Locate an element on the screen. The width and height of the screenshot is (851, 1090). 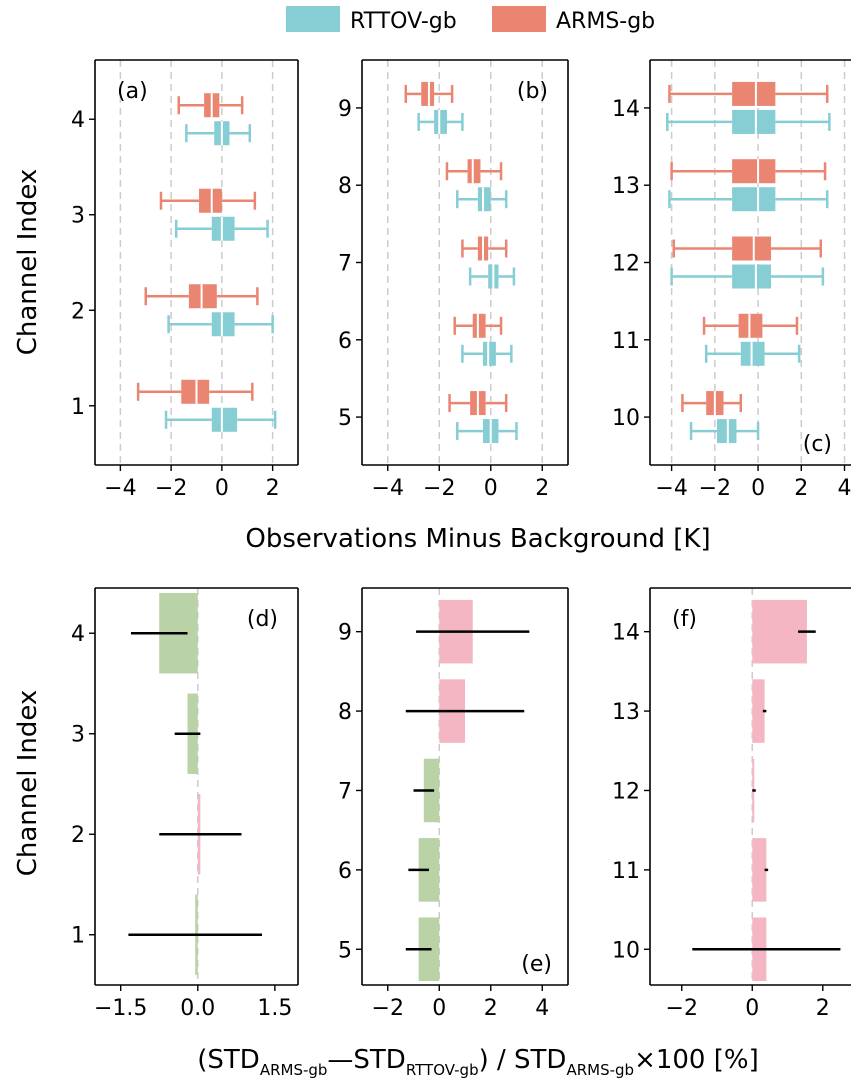
panel-b: −4 −2 0 2 5 6 7 8 9 (b) is located at coordinates (453, 280).